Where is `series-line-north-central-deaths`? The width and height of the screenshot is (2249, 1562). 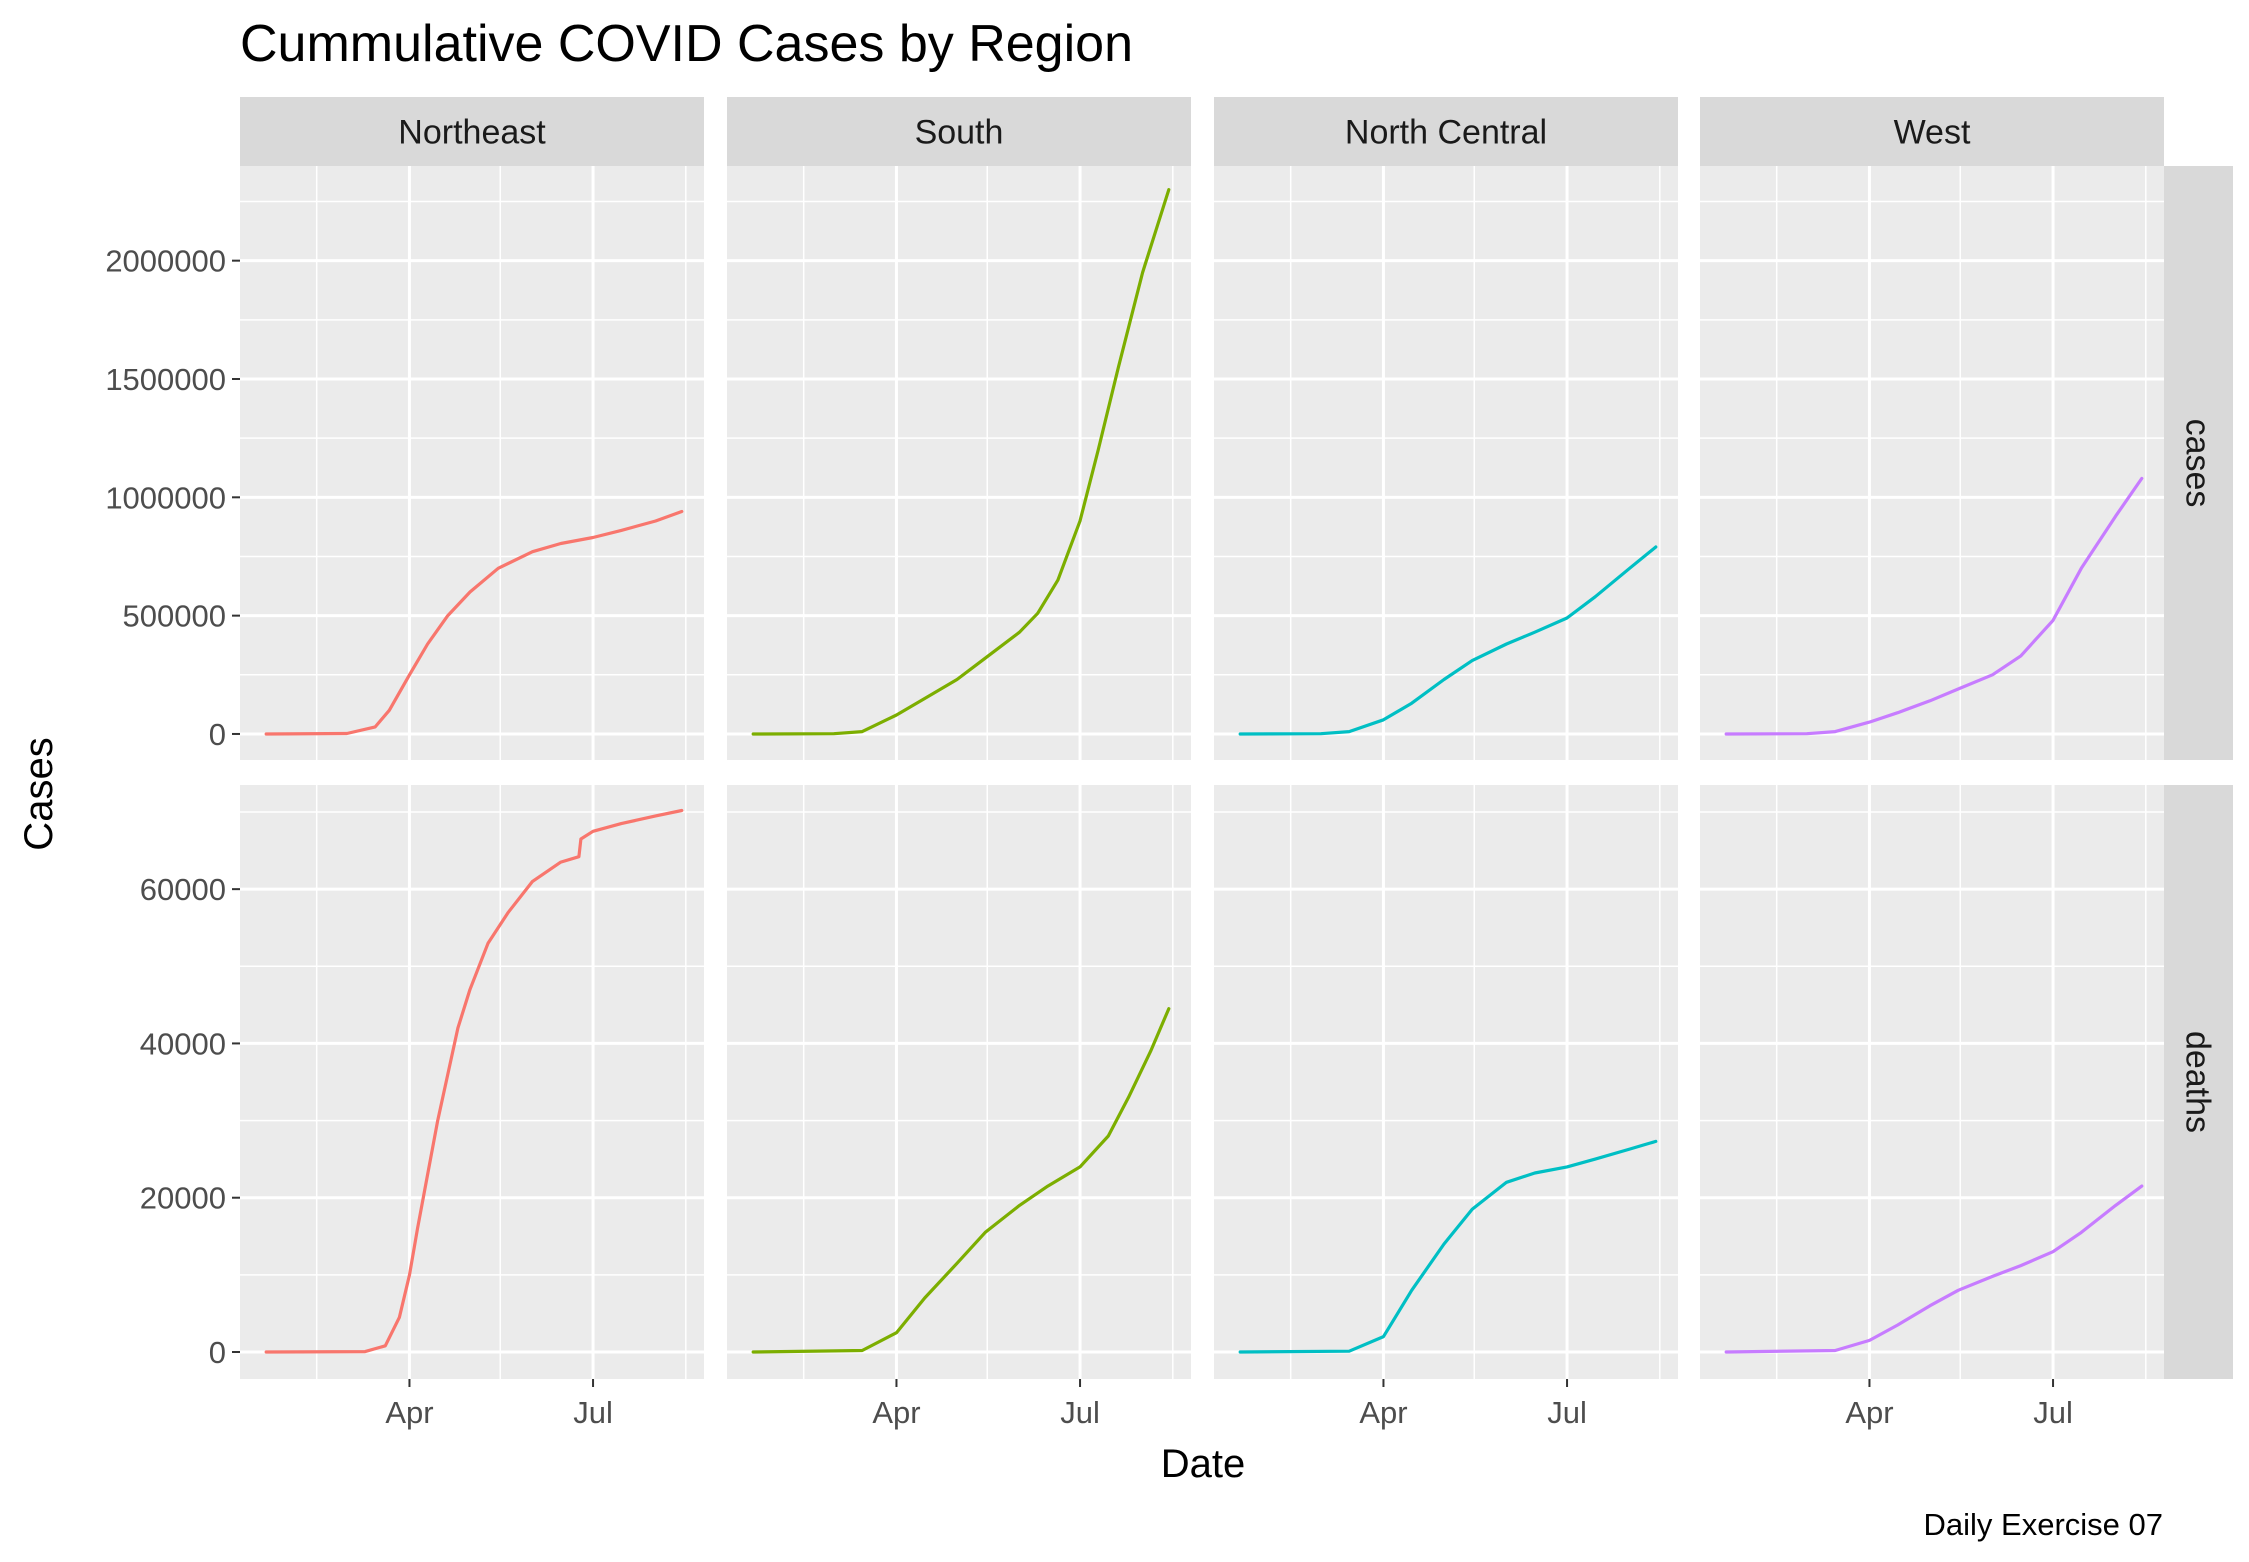 series-line-north-central-deaths is located at coordinates (1448, 1246).